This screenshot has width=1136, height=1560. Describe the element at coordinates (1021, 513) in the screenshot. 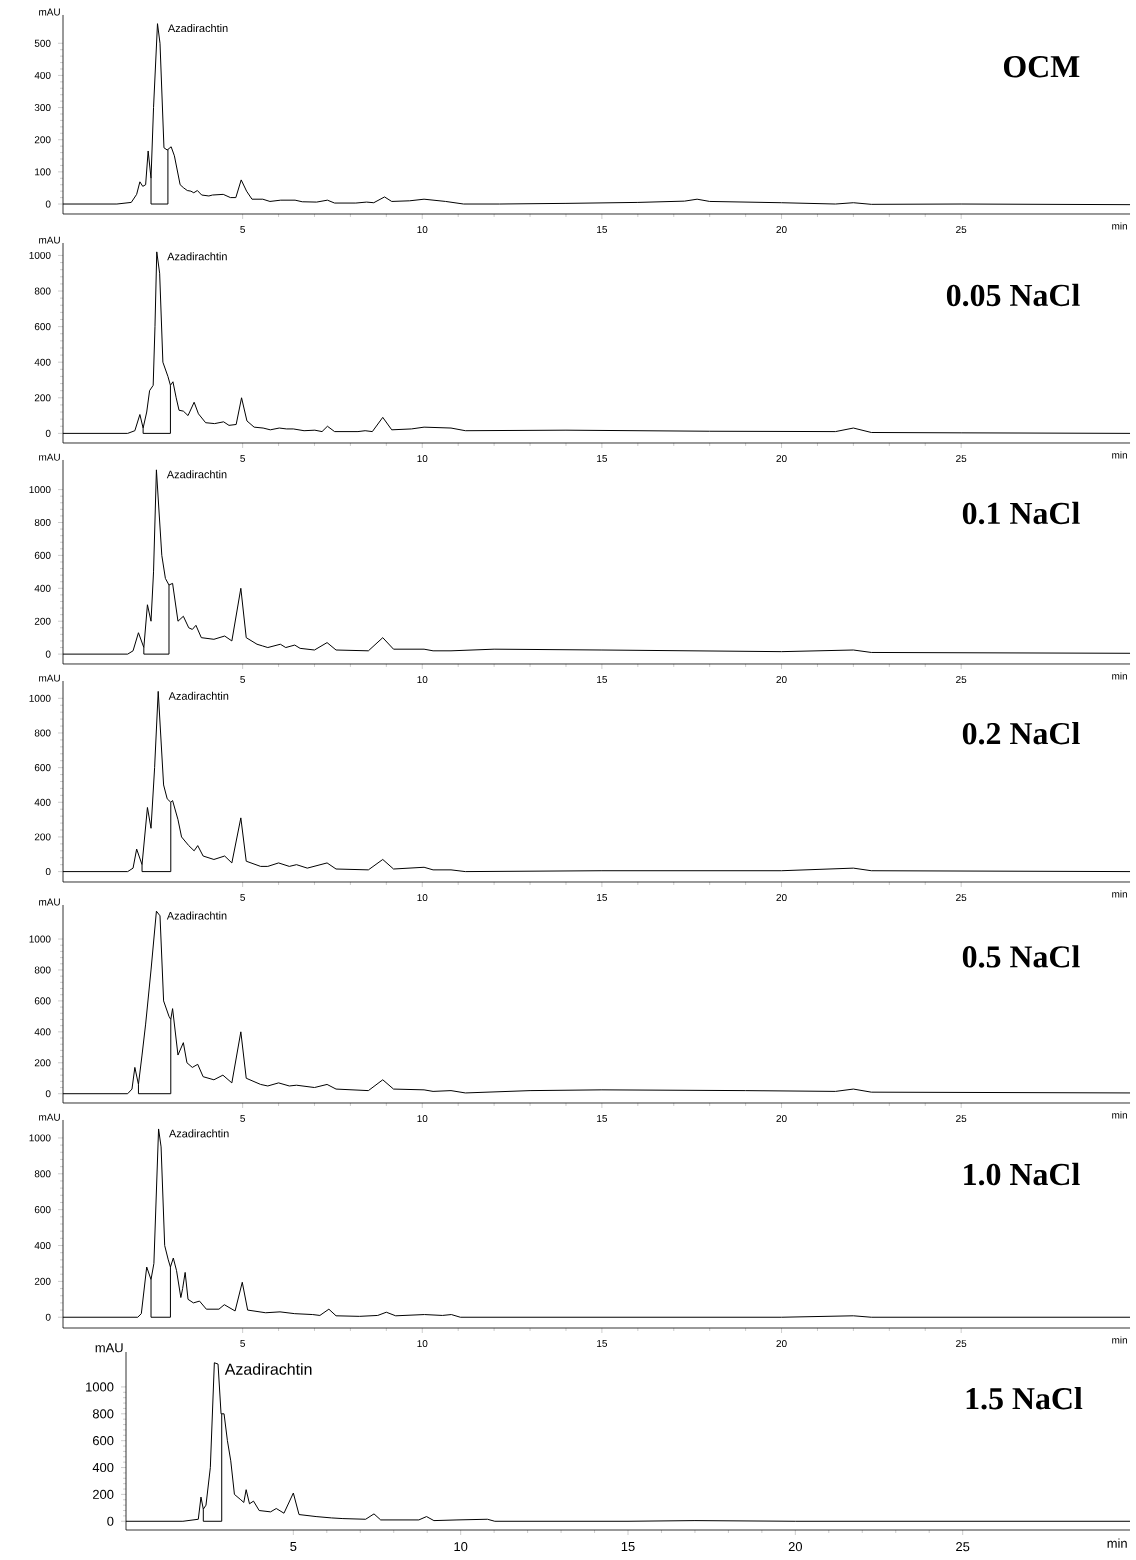

I see `text: 0.1 NaCl` at that location.